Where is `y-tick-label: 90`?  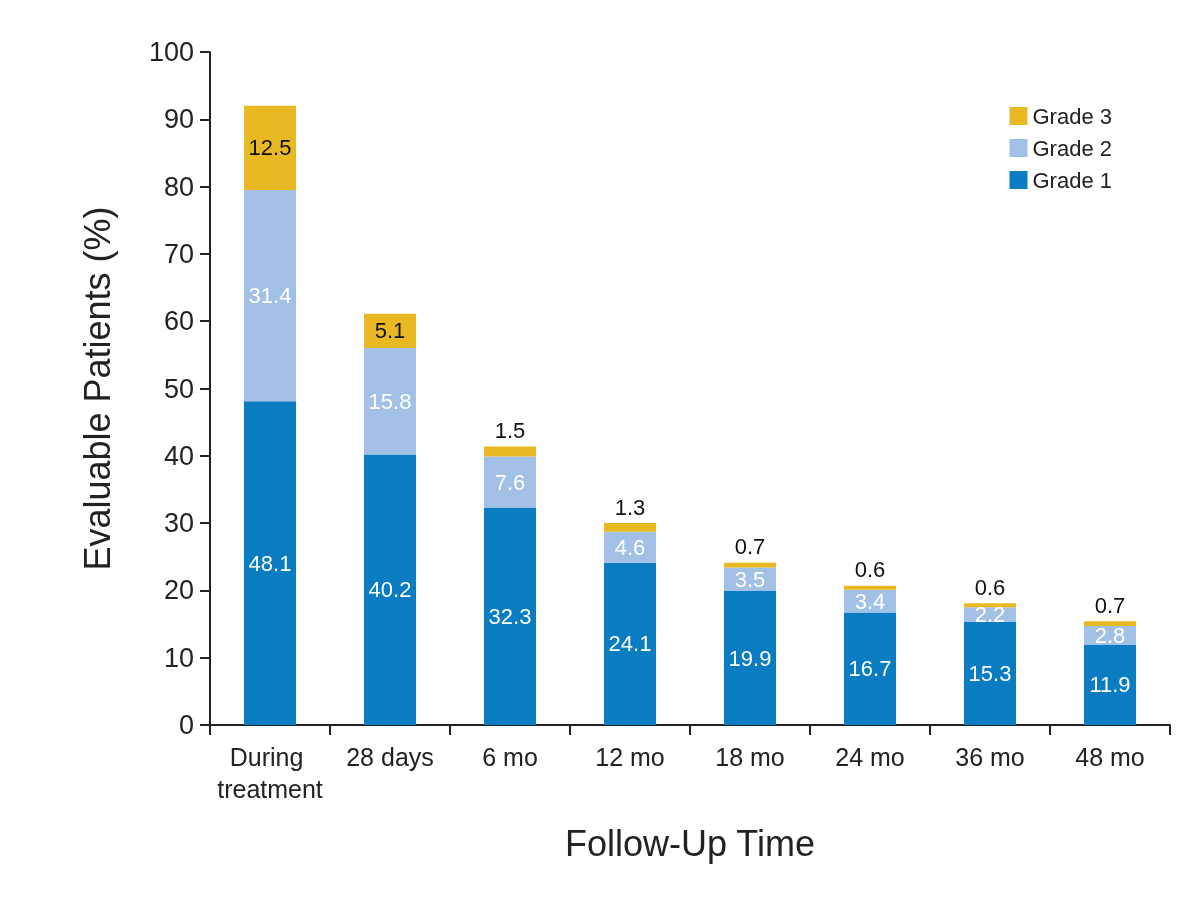
y-tick-label: 90 is located at coordinates (178, 119).